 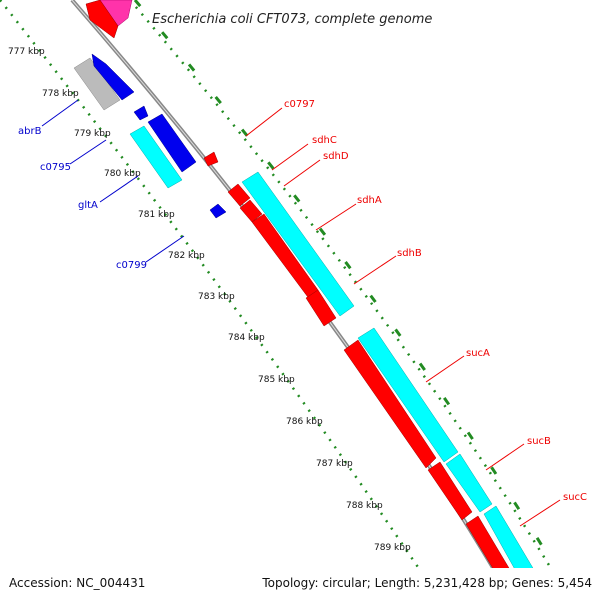 I want to click on gene-label-sucB: sucB, so click(x=539, y=441).